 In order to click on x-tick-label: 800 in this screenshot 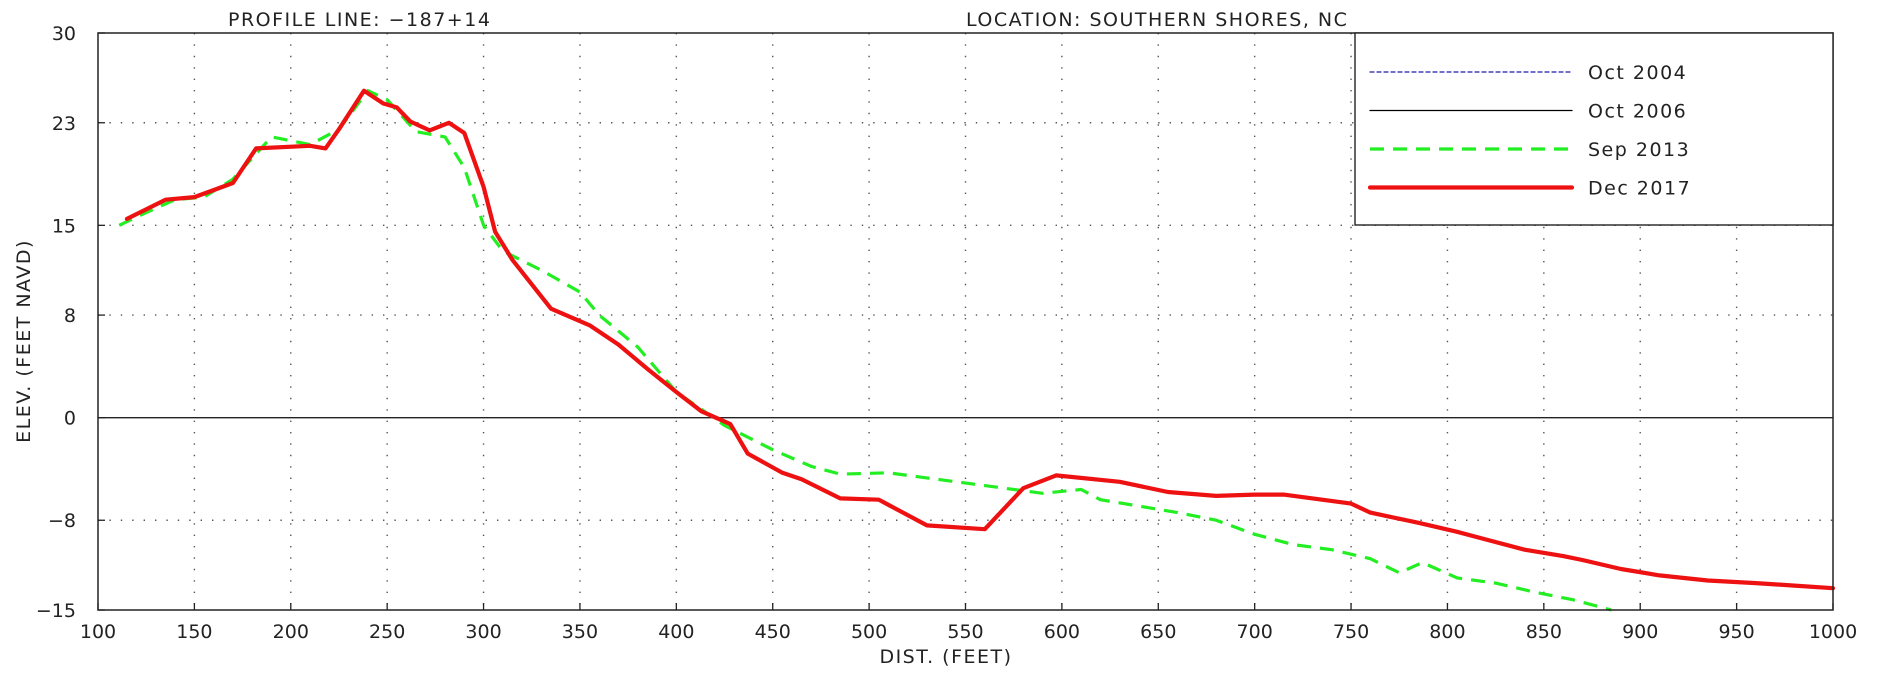, I will do `click(1447, 632)`.